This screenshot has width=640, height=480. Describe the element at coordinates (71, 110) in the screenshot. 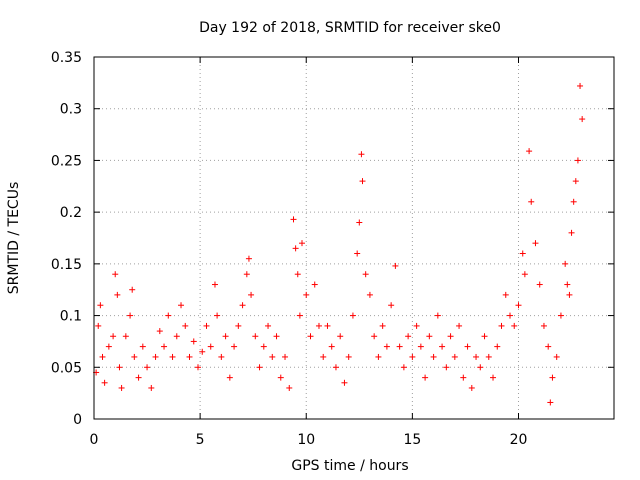

I see `y-tick-label: 0.3` at that location.